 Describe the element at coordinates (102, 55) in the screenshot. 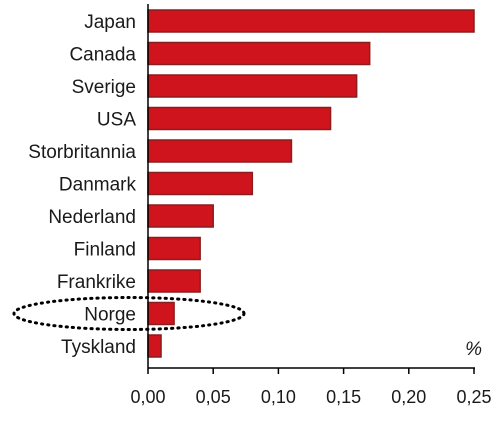

I see `category-label-canada: Canada` at that location.